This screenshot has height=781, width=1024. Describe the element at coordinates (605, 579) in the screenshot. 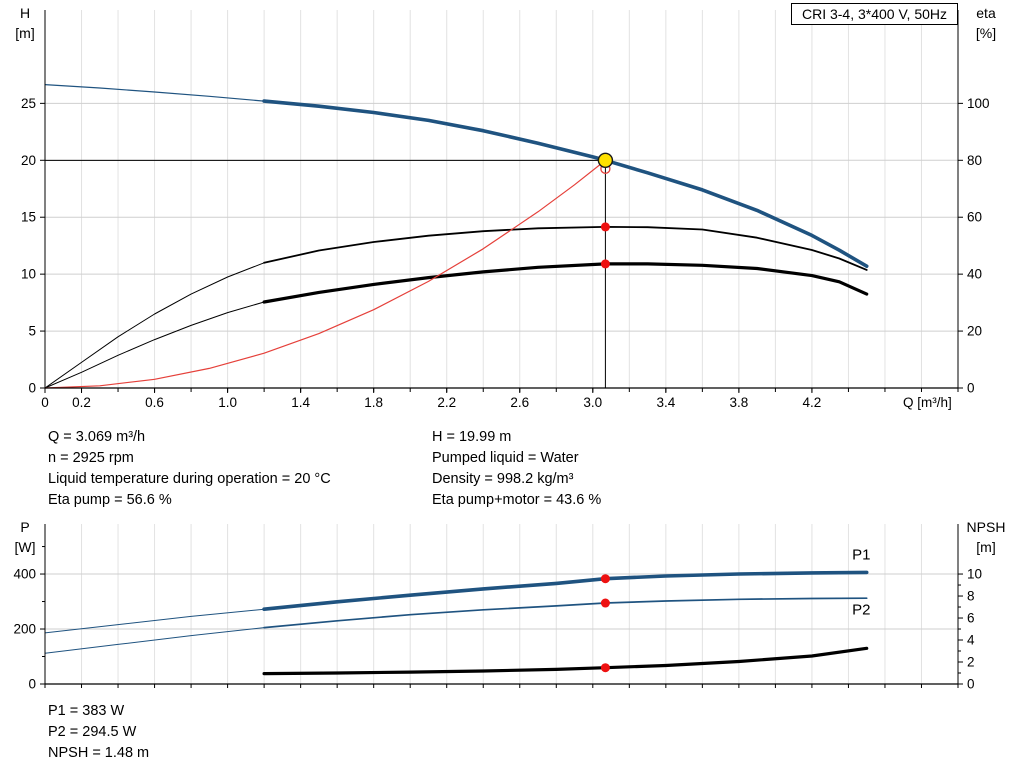

I see `p1-duty-dot` at that location.